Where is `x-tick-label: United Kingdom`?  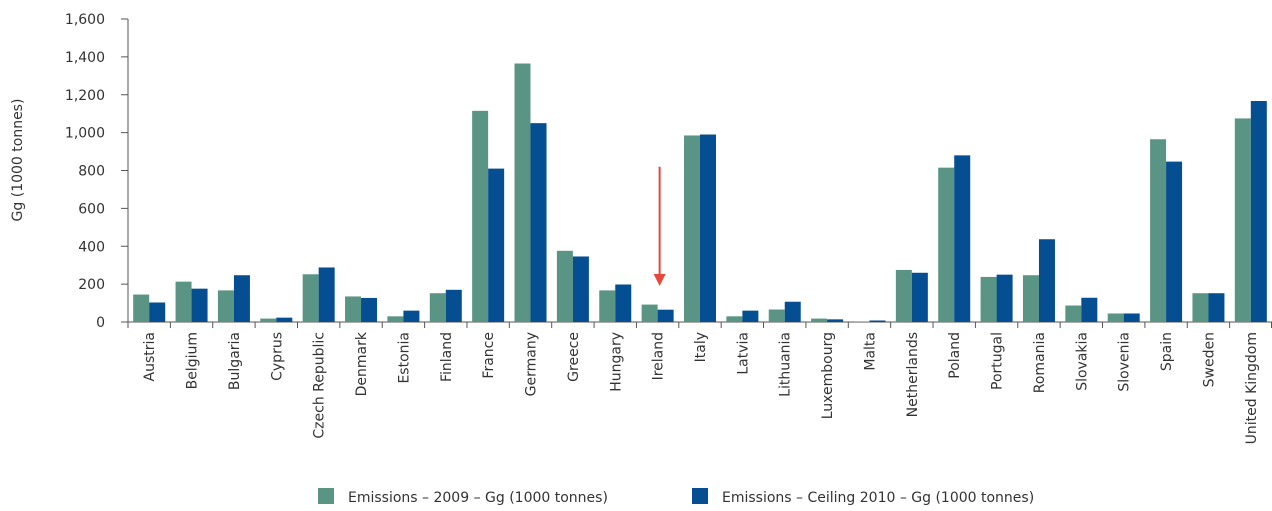
x-tick-label: United Kingdom is located at coordinates (1252, 388).